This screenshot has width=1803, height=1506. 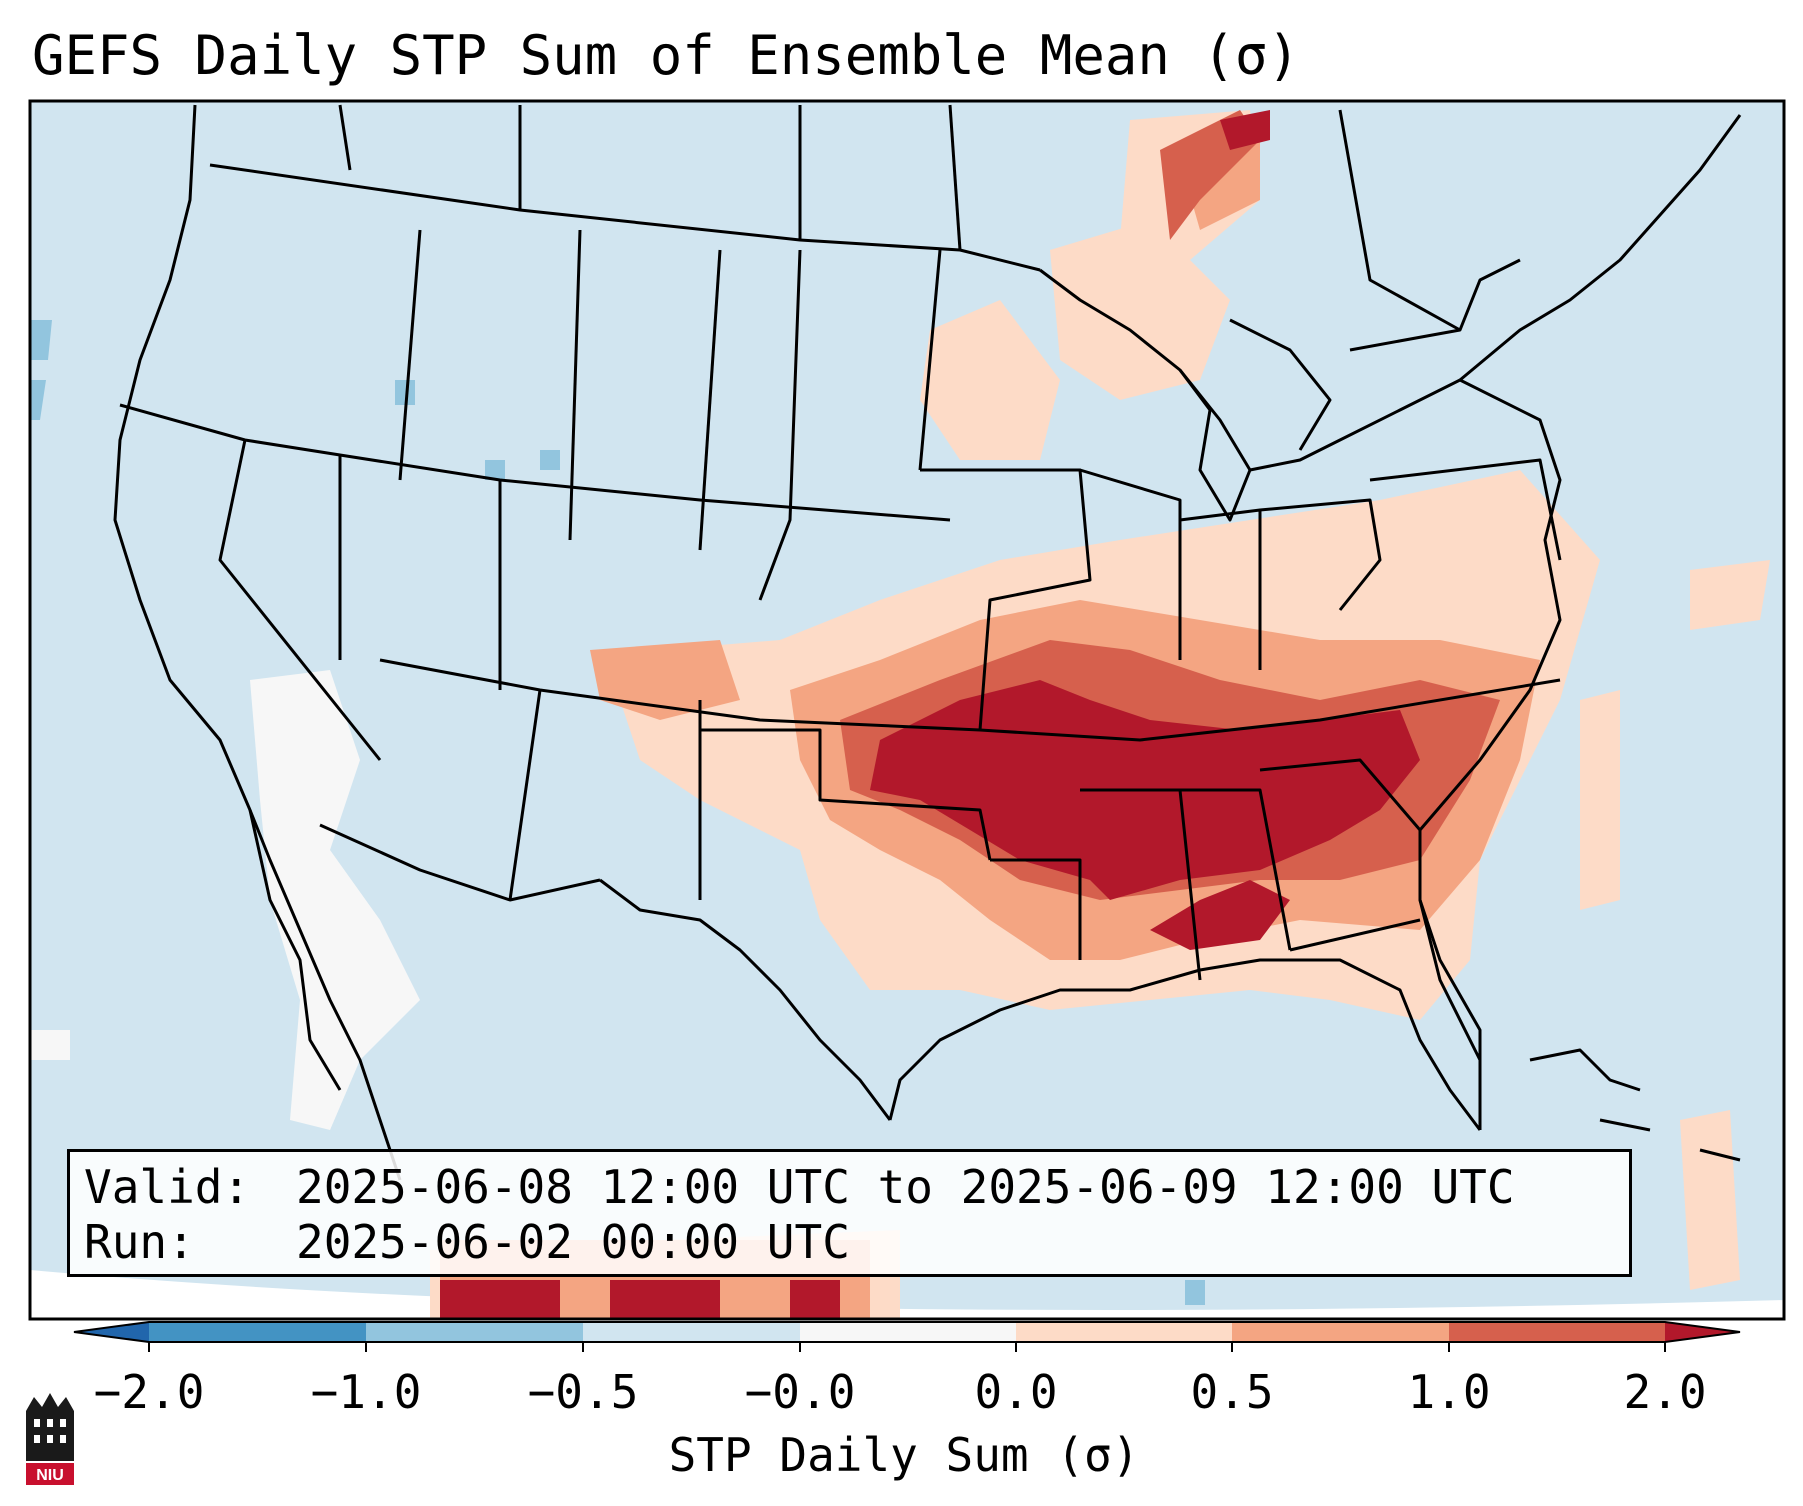 What do you see at coordinates (139, 1242) in the screenshot?
I see `run-label: Run:` at bounding box center [139, 1242].